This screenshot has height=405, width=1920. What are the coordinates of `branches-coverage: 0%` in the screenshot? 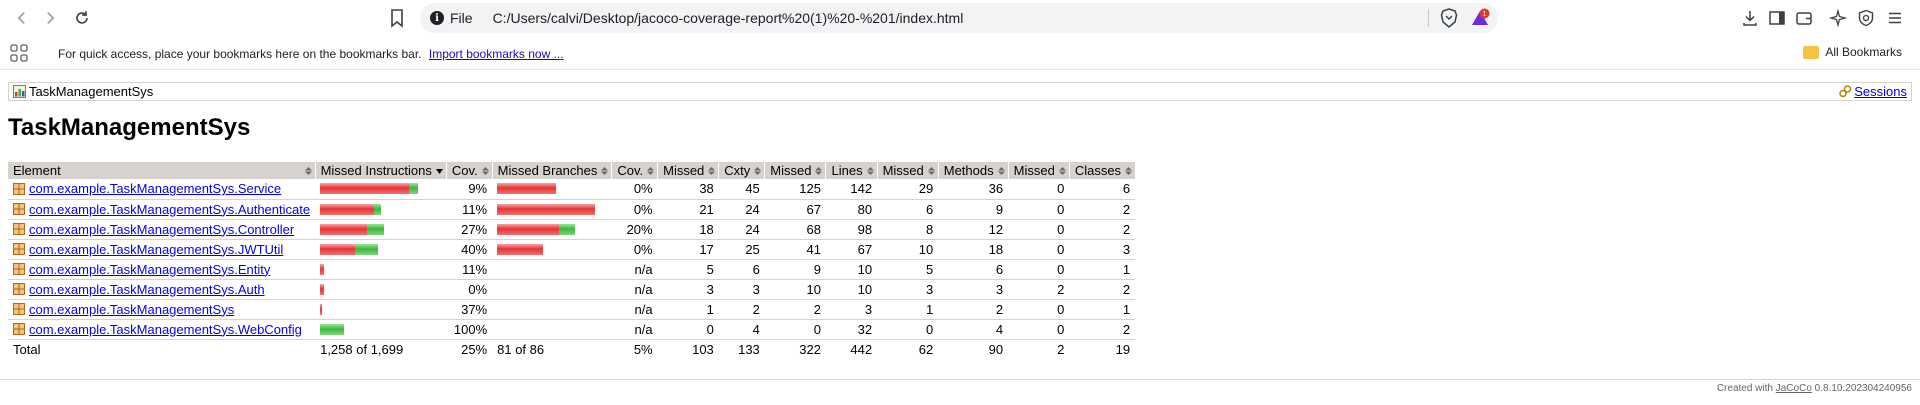 It's located at (634, 249).